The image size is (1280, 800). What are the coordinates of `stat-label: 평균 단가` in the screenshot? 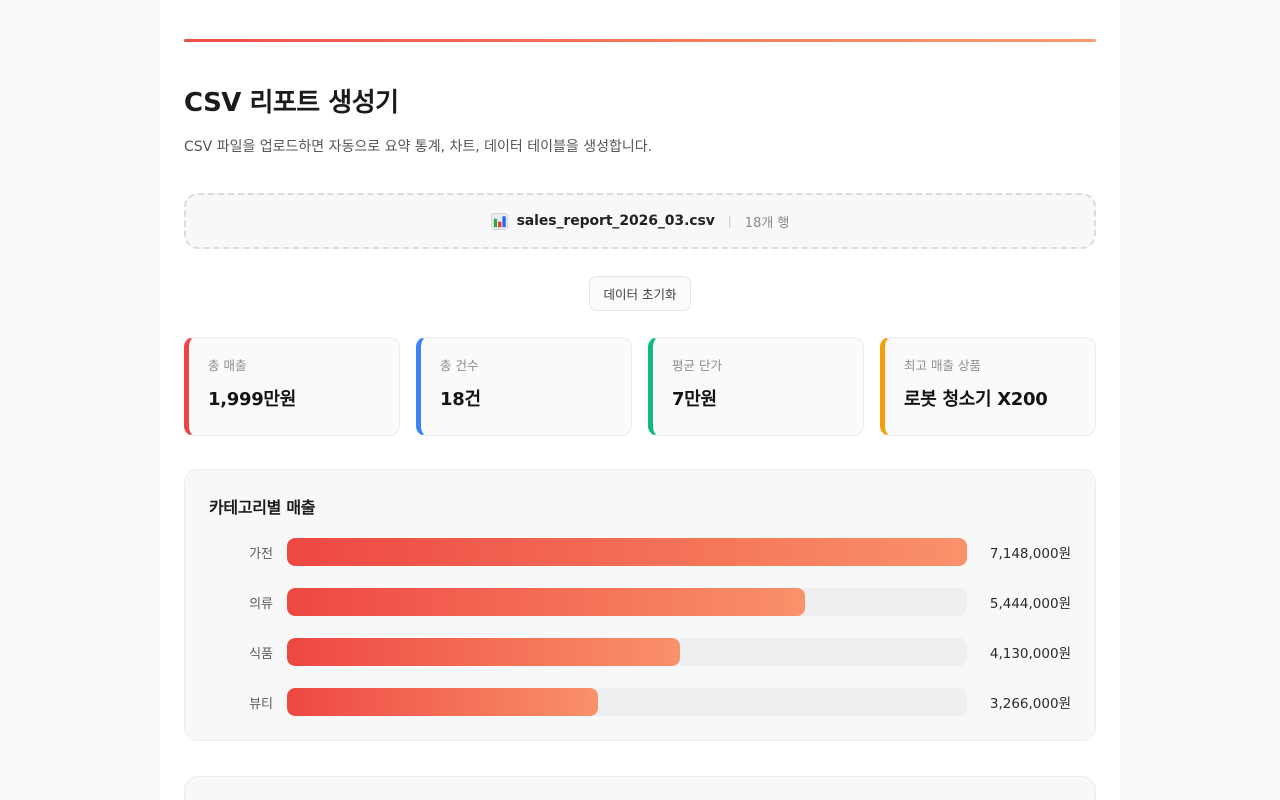 It's located at (697, 365).